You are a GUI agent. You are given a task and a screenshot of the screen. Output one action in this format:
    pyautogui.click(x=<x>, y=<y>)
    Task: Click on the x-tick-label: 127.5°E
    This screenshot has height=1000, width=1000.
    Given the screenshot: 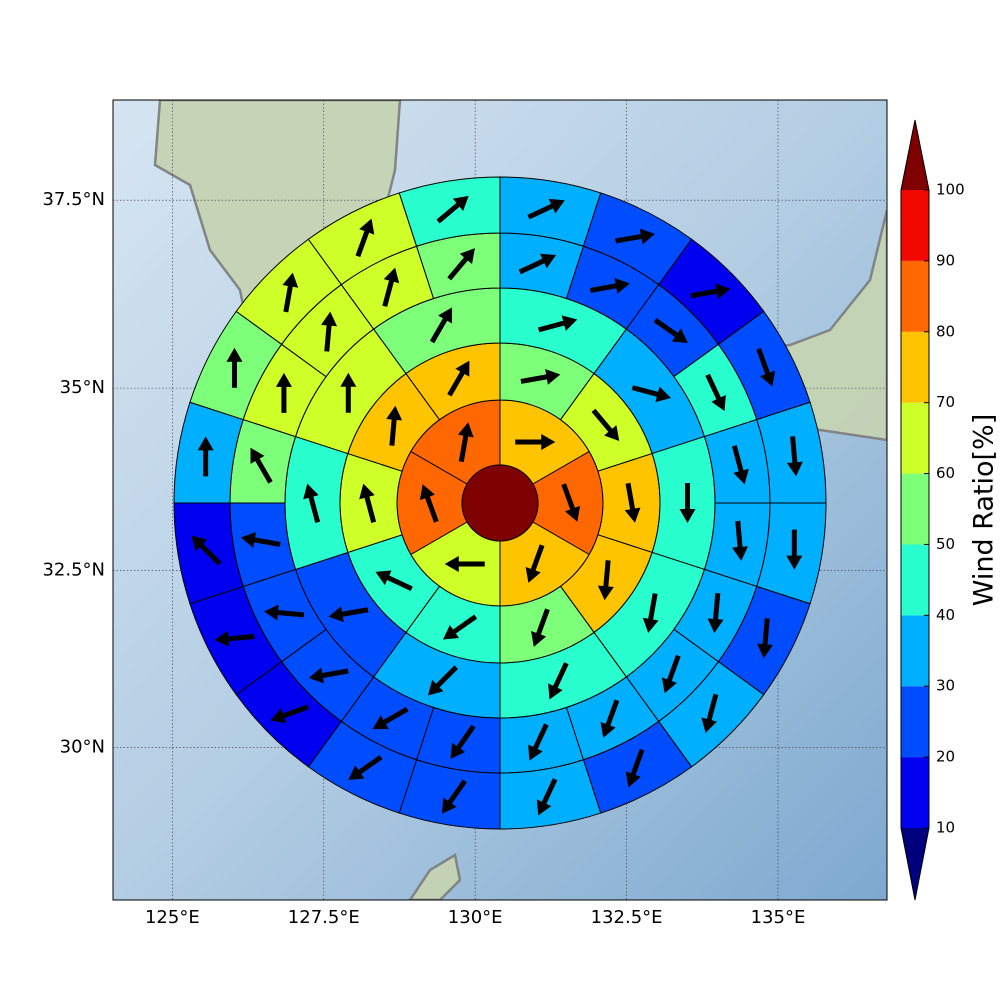 What is the action you would take?
    pyautogui.click(x=324, y=917)
    